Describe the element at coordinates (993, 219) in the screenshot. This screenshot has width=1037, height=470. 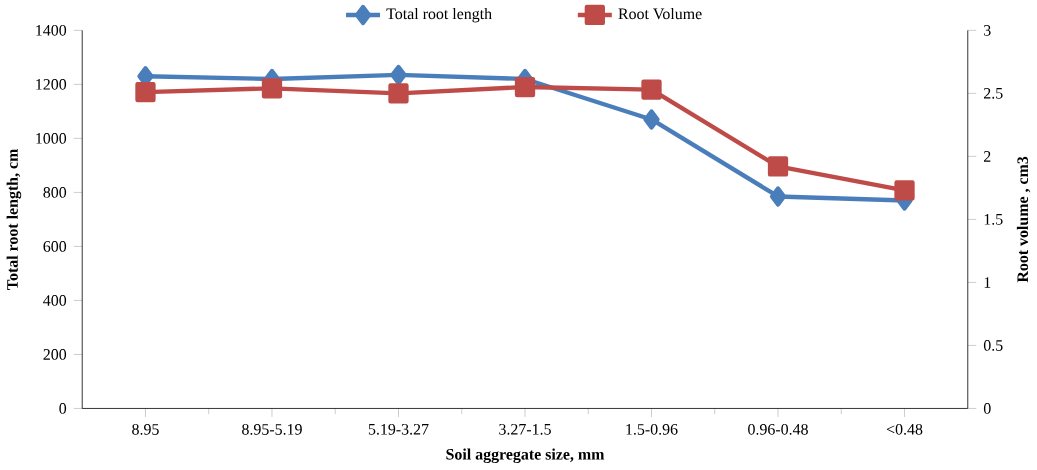
I see `y2-tick-label: 1.5` at that location.